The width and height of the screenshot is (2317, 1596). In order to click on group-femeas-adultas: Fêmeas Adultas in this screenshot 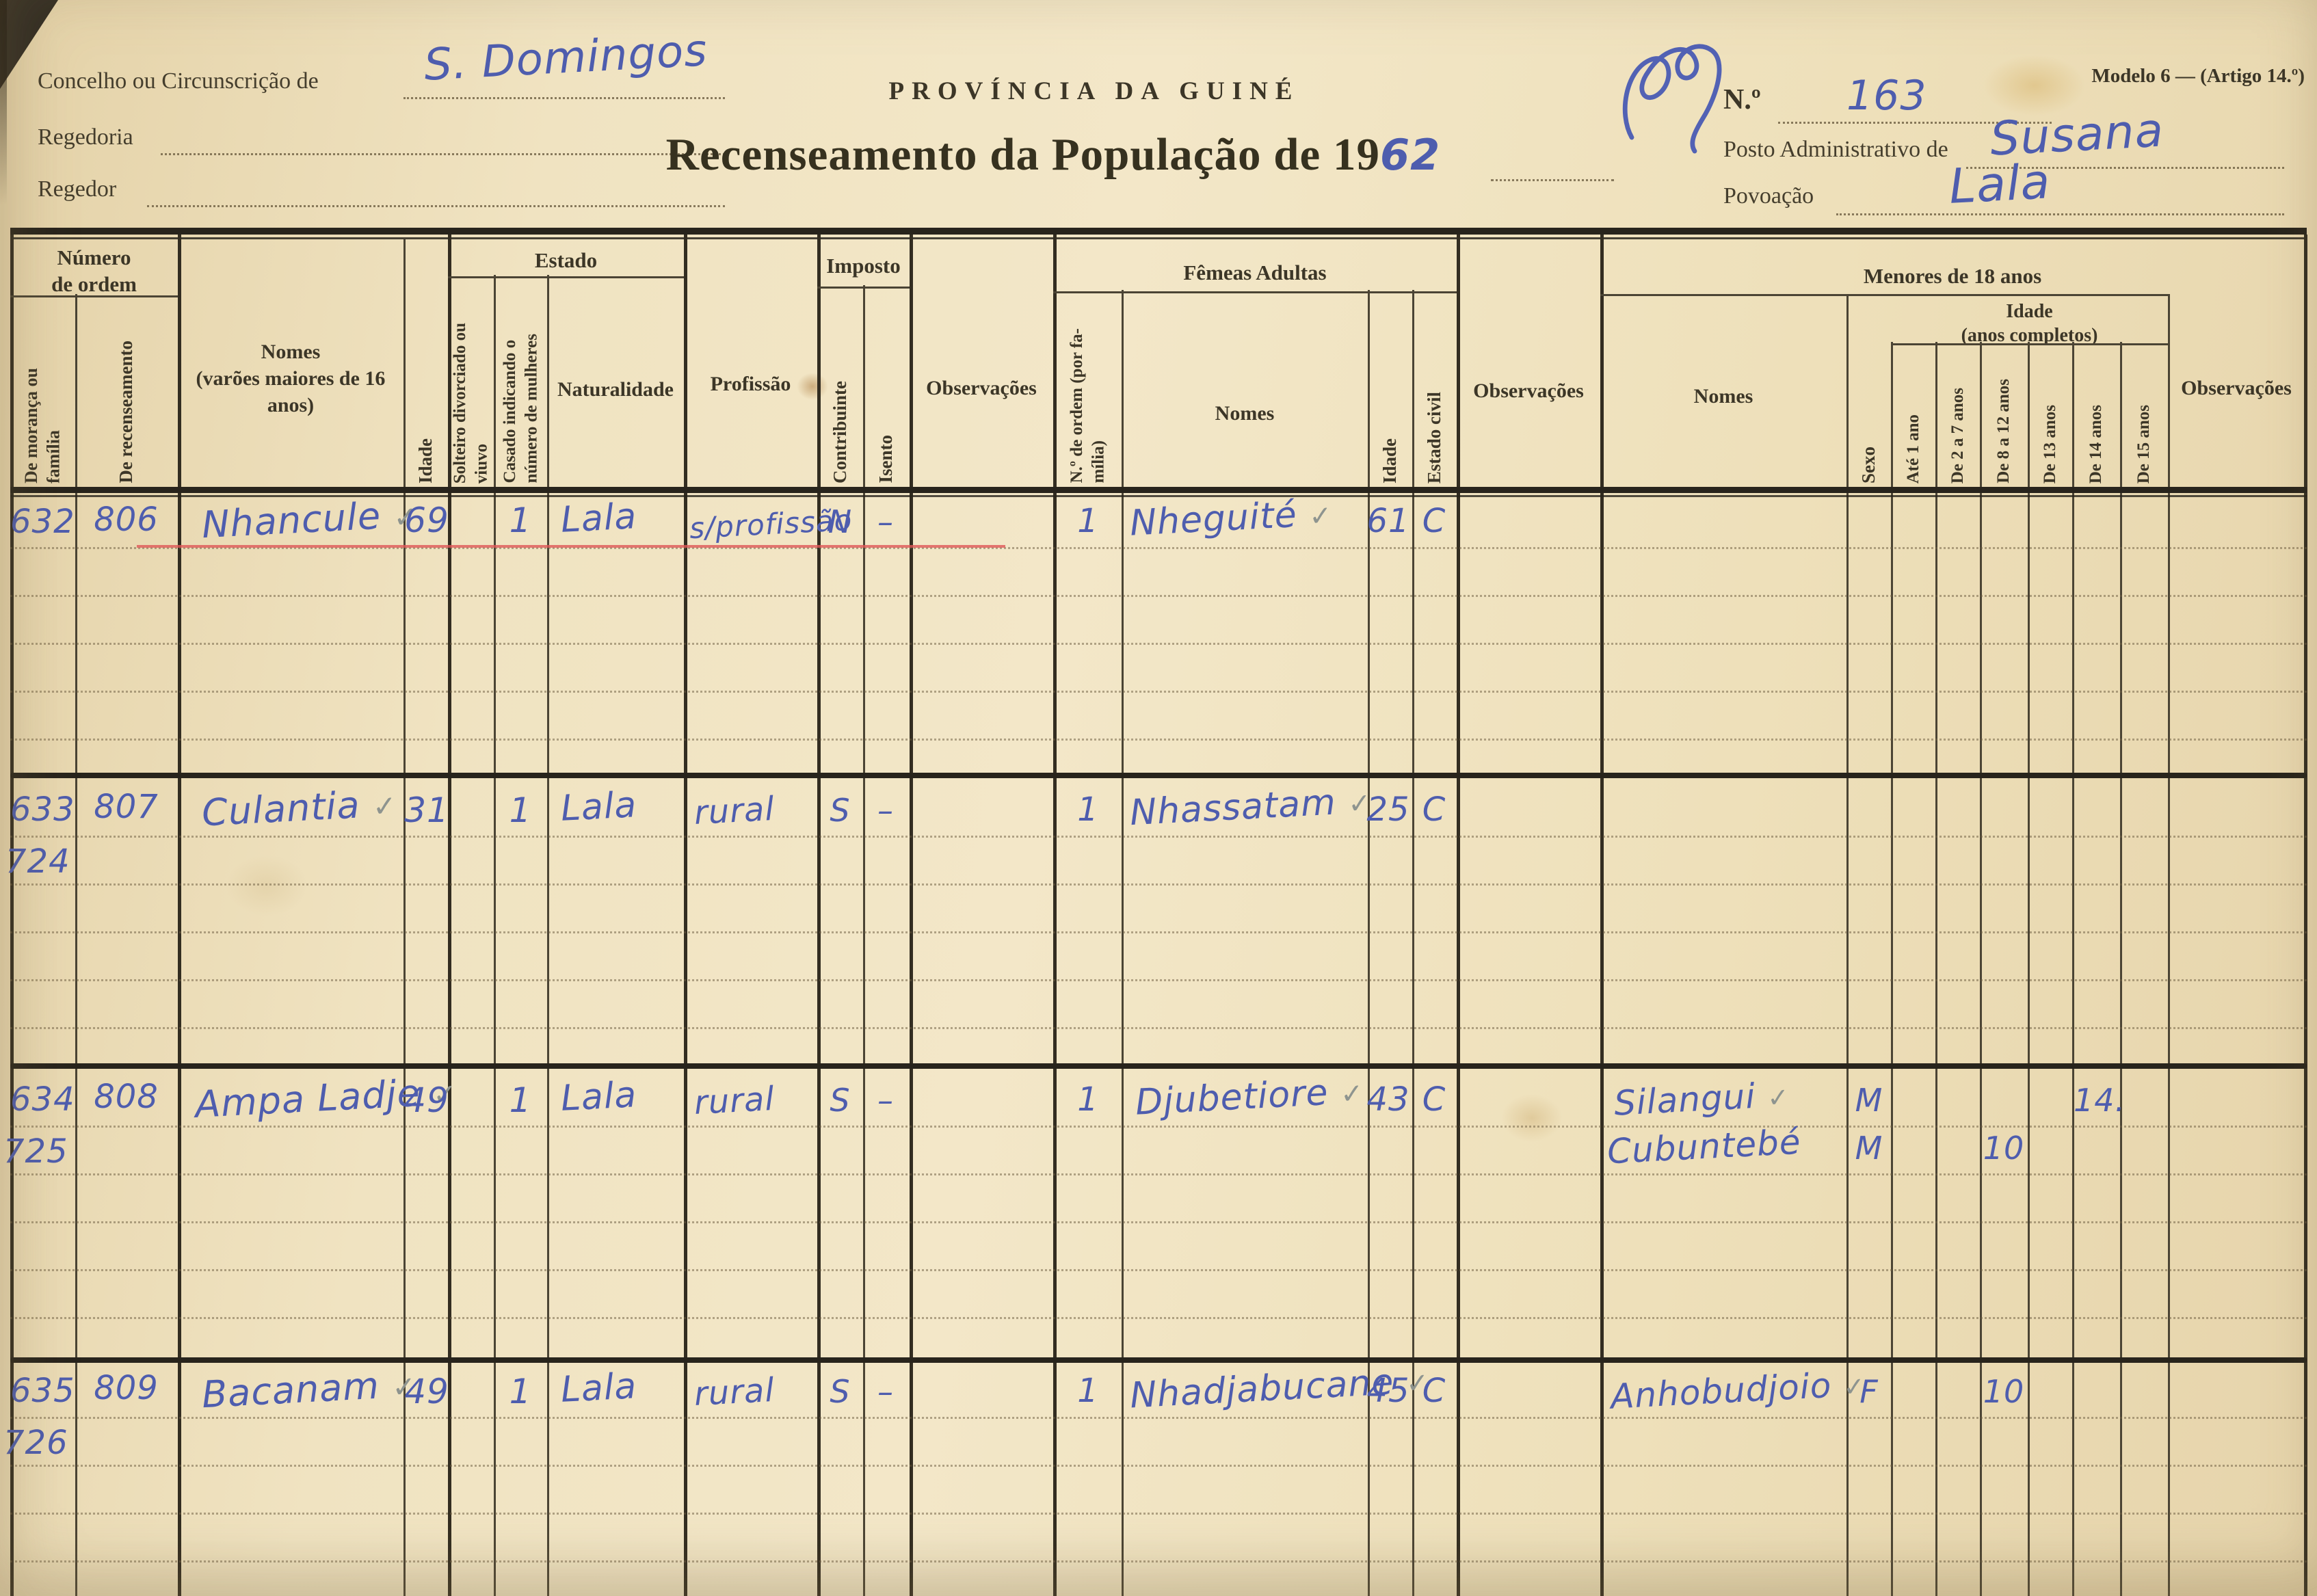, I will do `click(1255, 272)`.